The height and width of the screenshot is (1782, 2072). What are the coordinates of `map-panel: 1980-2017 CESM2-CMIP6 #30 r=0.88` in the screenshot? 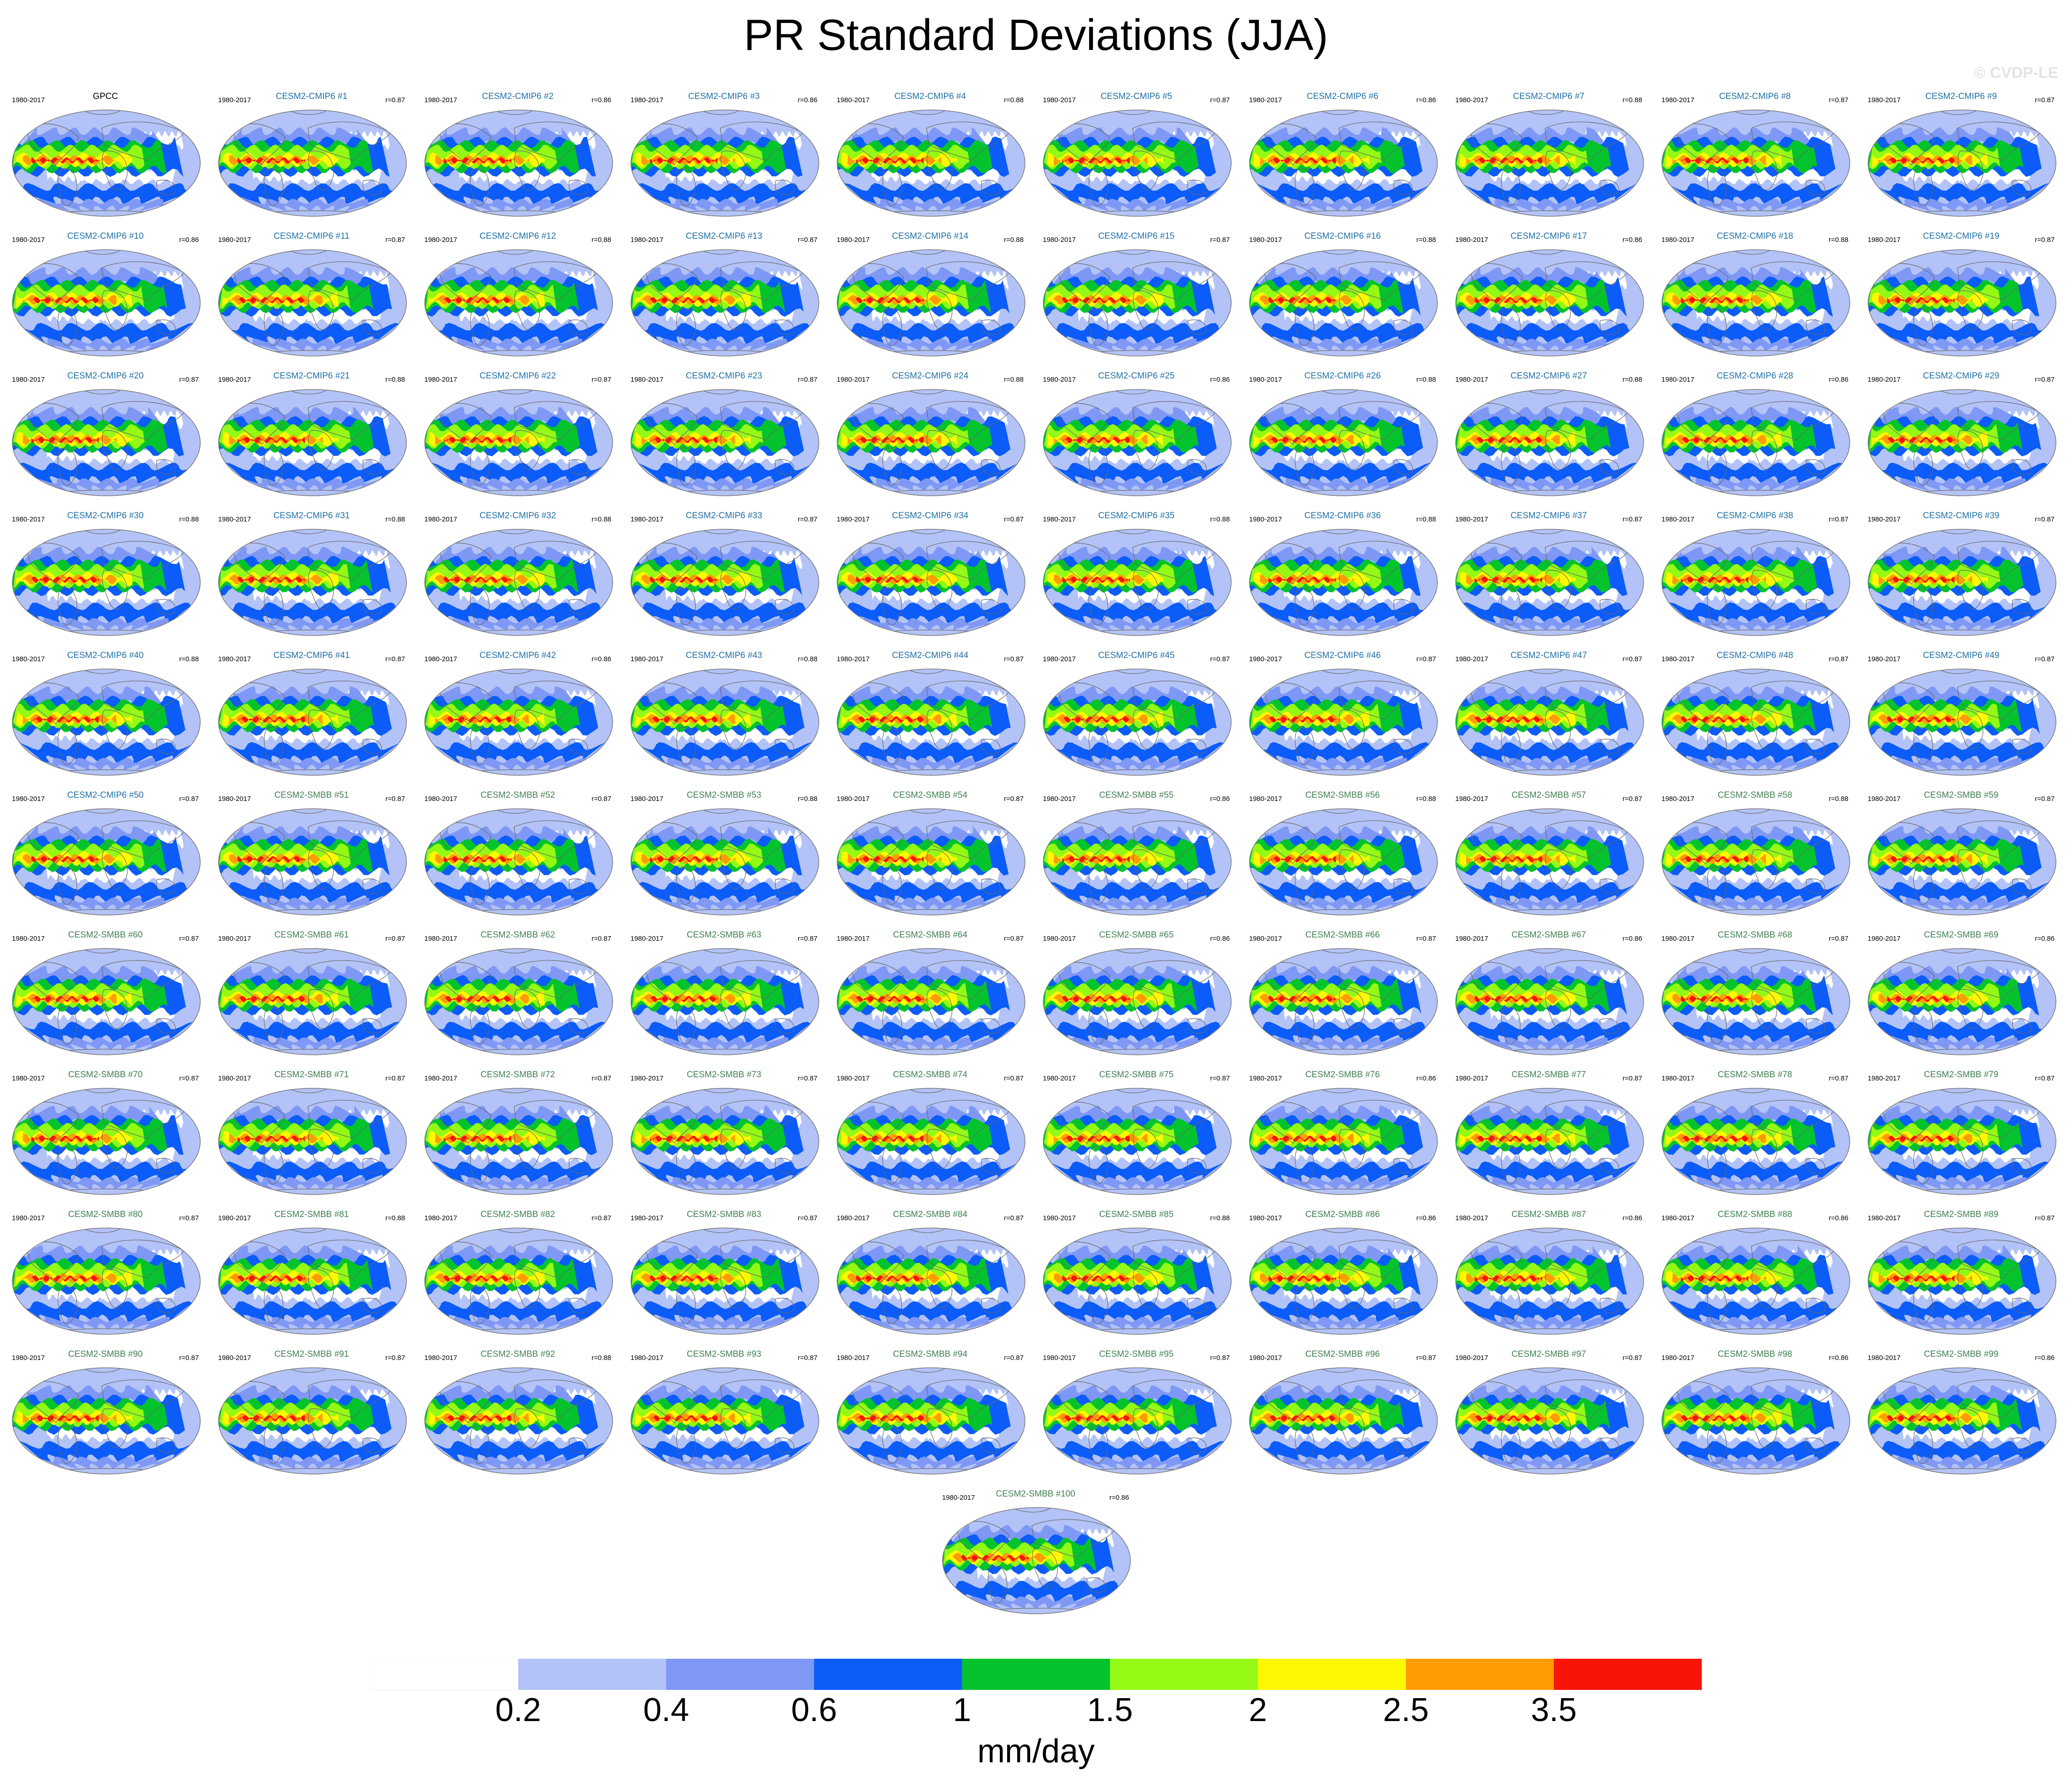 It's located at (105, 577).